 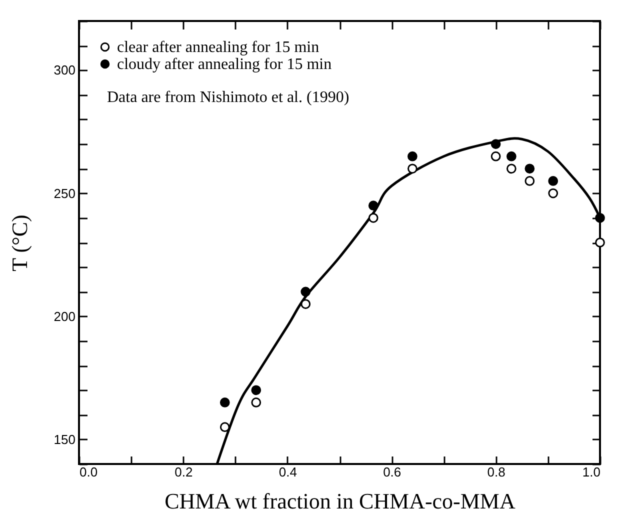 What do you see at coordinates (591, 472) in the screenshot?
I see `x-tick-label: 1.0` at bounding box center [591, 472].